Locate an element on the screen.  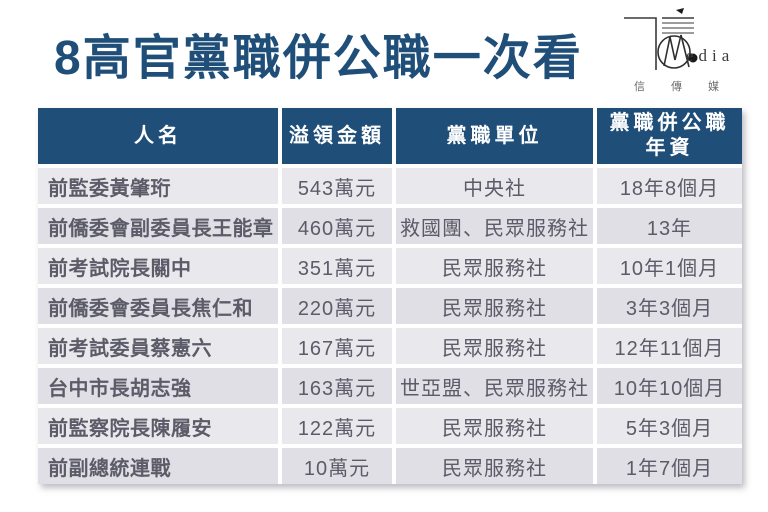
table-cell-tenure: 5年3個月 is located at coordinates (669, 426).